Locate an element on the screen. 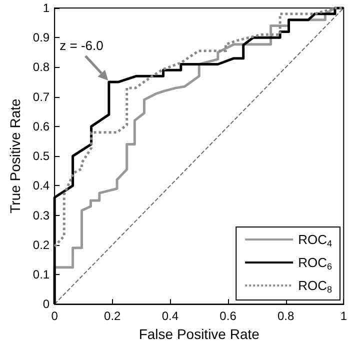  y-tick-label: 0 is located at coordinates (46, 304).